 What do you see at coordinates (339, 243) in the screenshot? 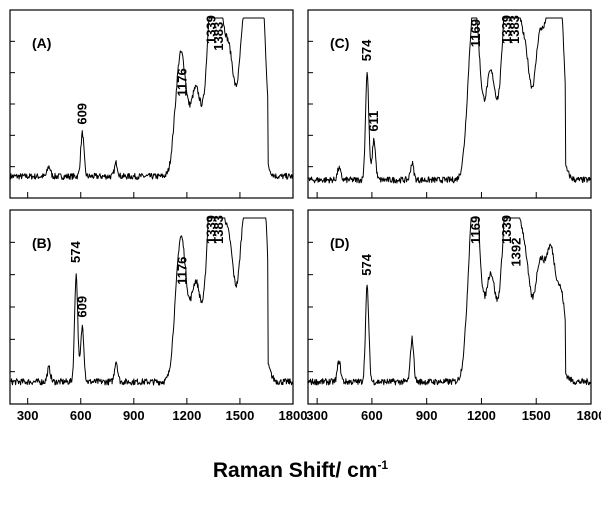
I see `panel-label: (D)` at bounding box center [339, 243].